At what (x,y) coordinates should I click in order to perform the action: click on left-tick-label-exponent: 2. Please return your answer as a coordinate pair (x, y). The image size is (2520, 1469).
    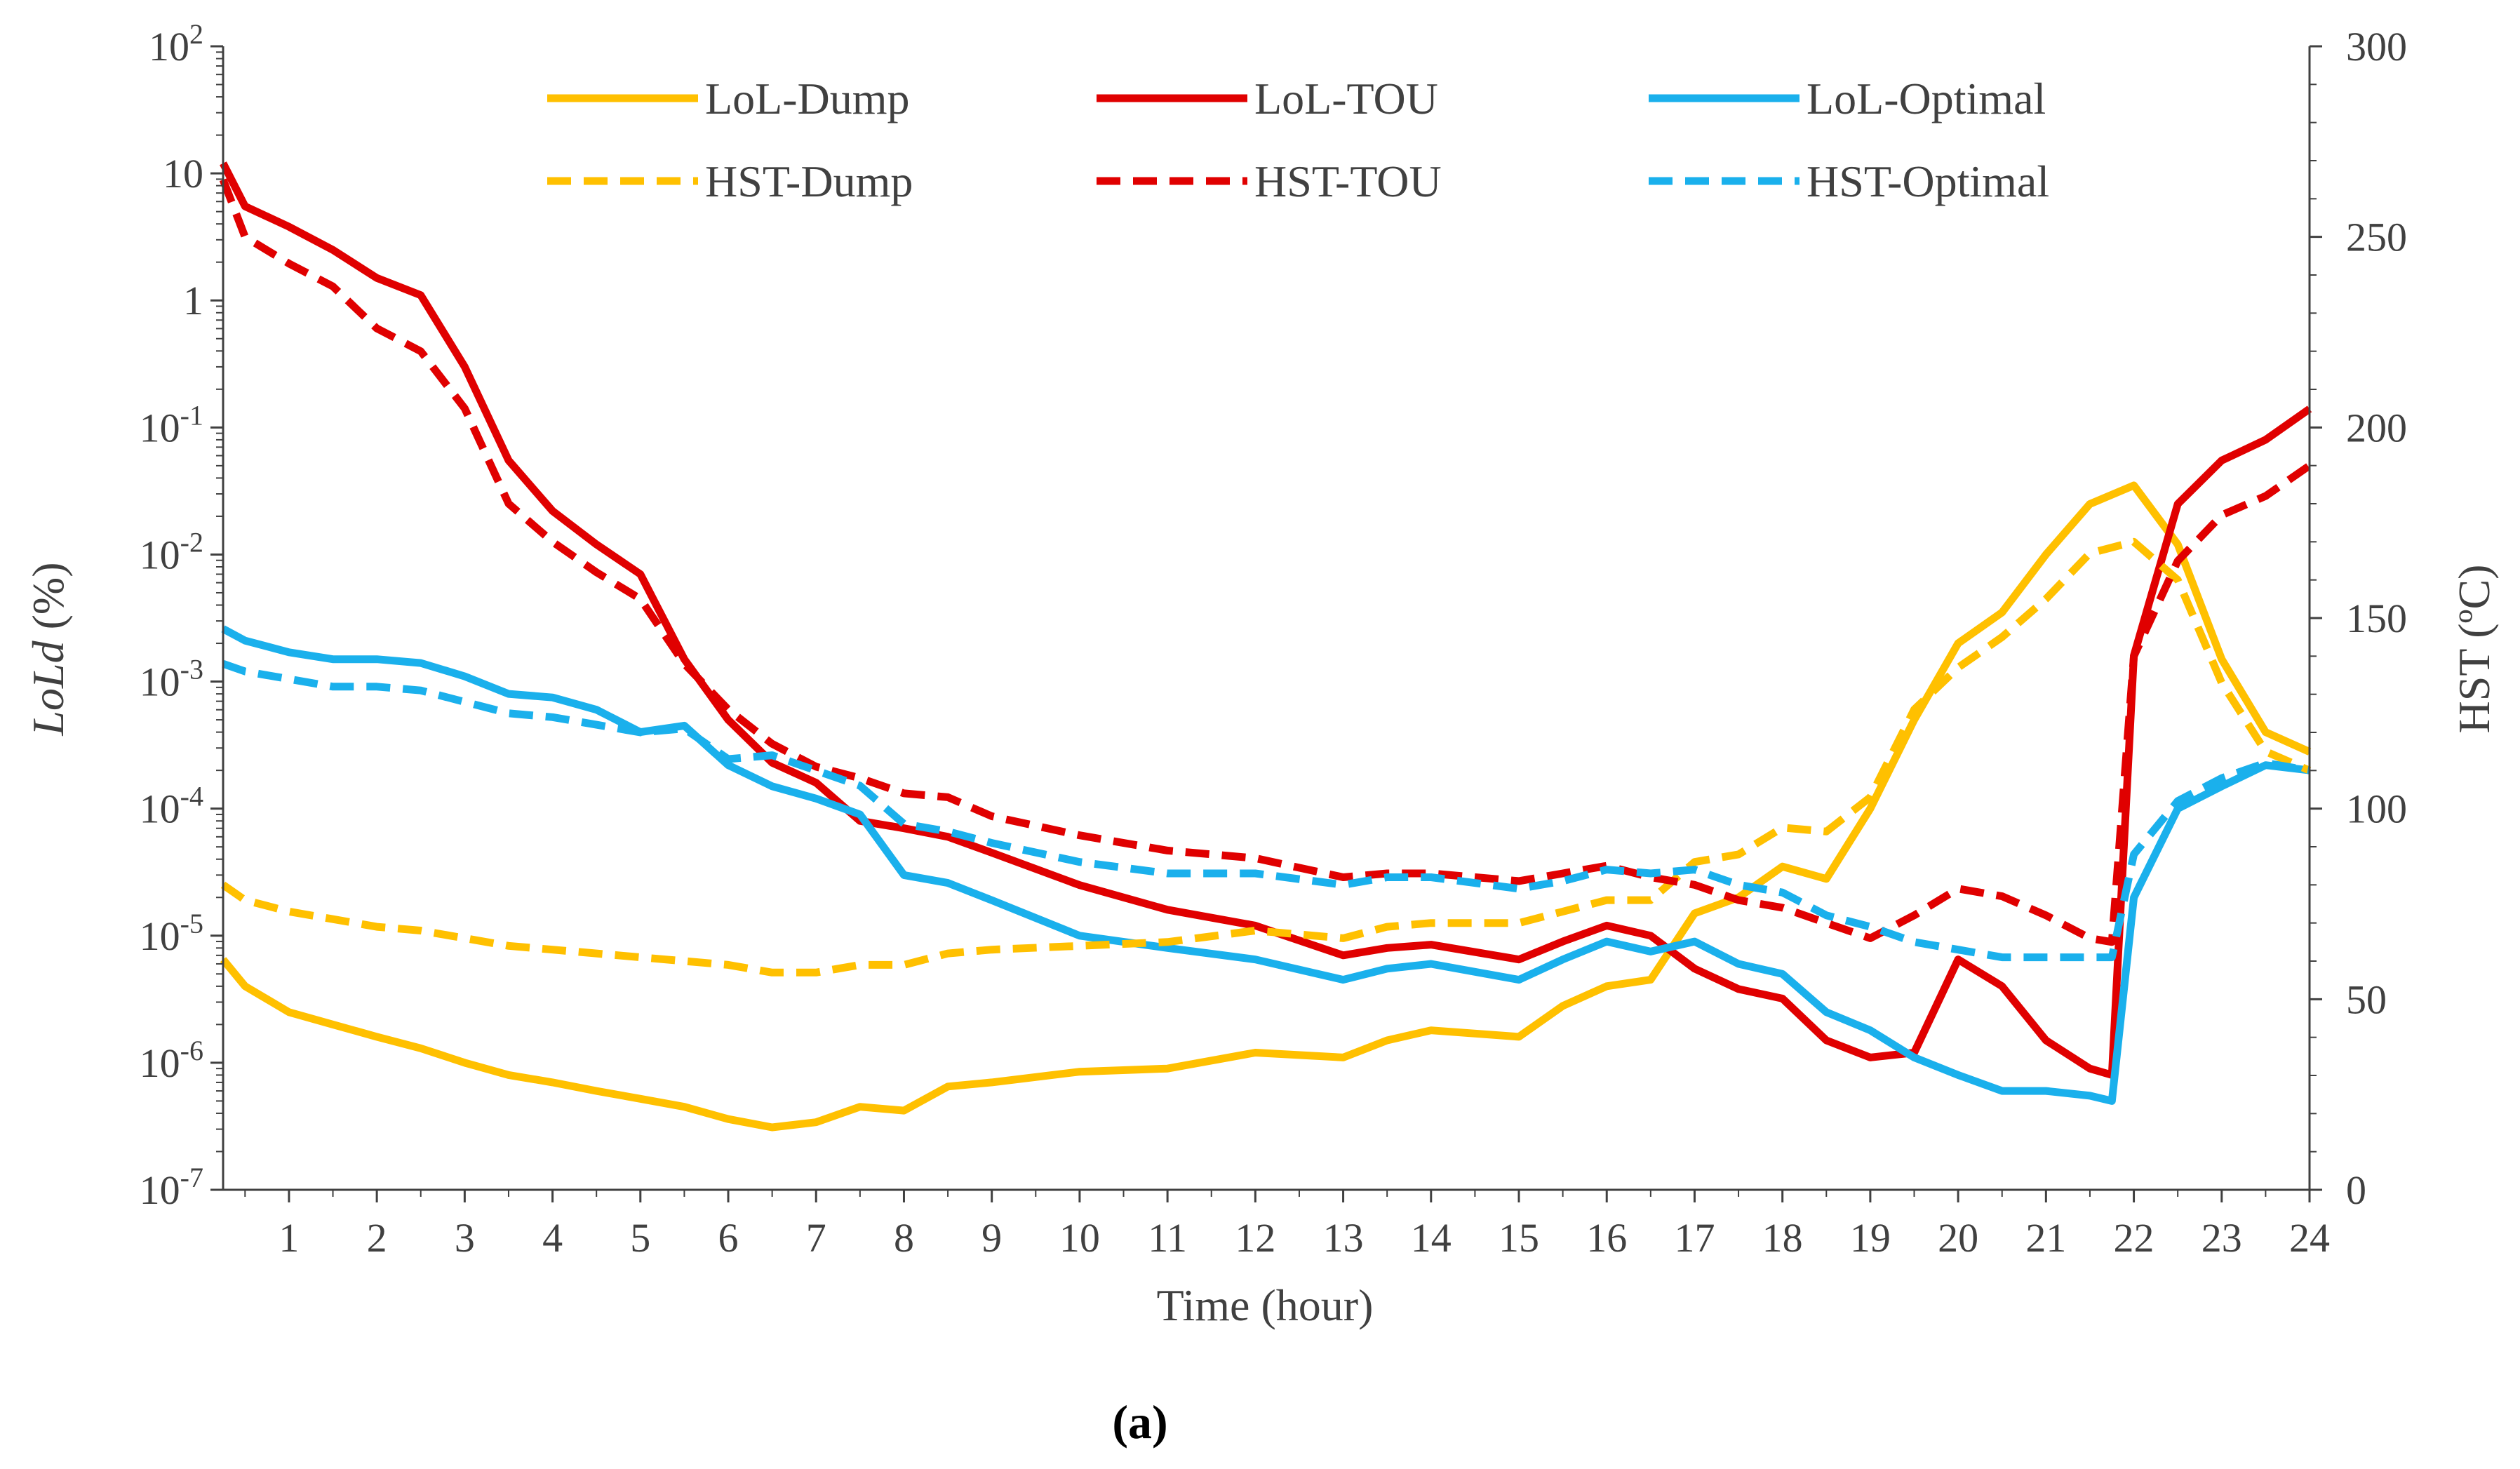
    Looking at the image, I should click on (196, 34).